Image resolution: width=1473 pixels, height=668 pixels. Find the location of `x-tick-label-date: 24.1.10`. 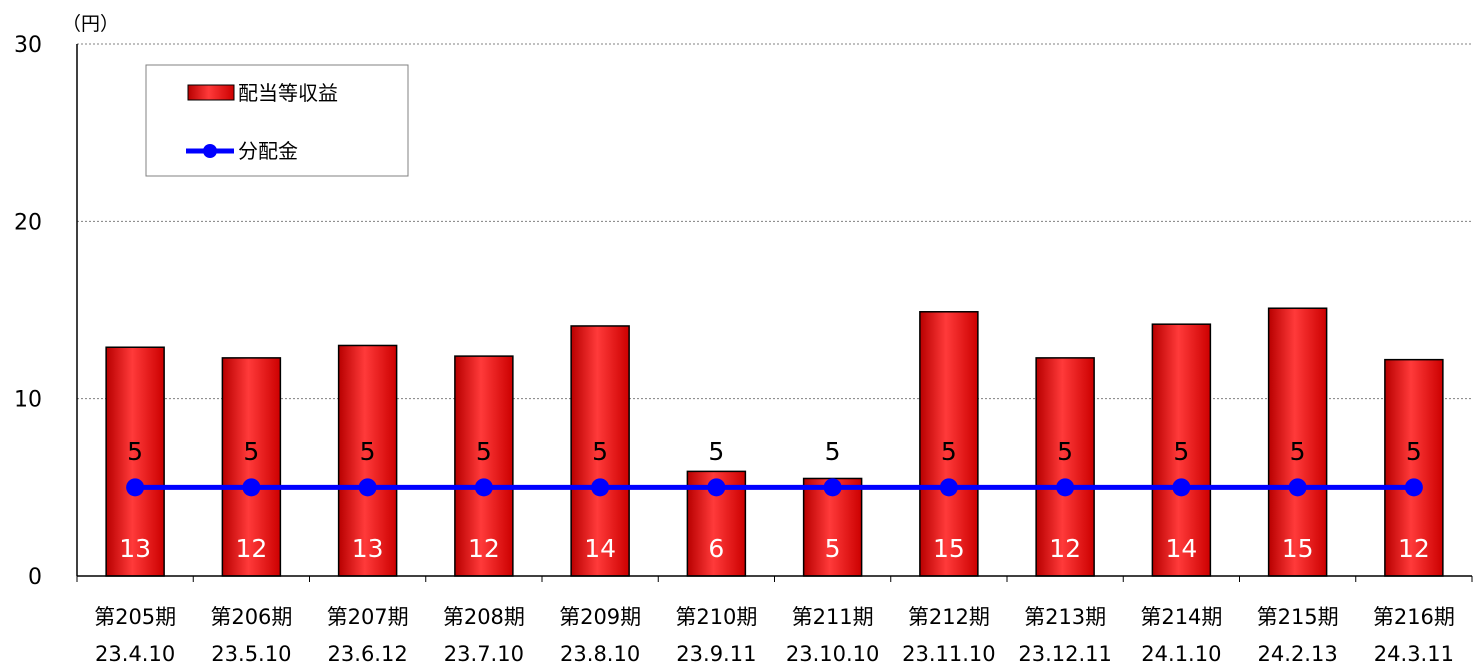

x-tick-label-date: 24.1.10 is located at coordinates (1181, 654).